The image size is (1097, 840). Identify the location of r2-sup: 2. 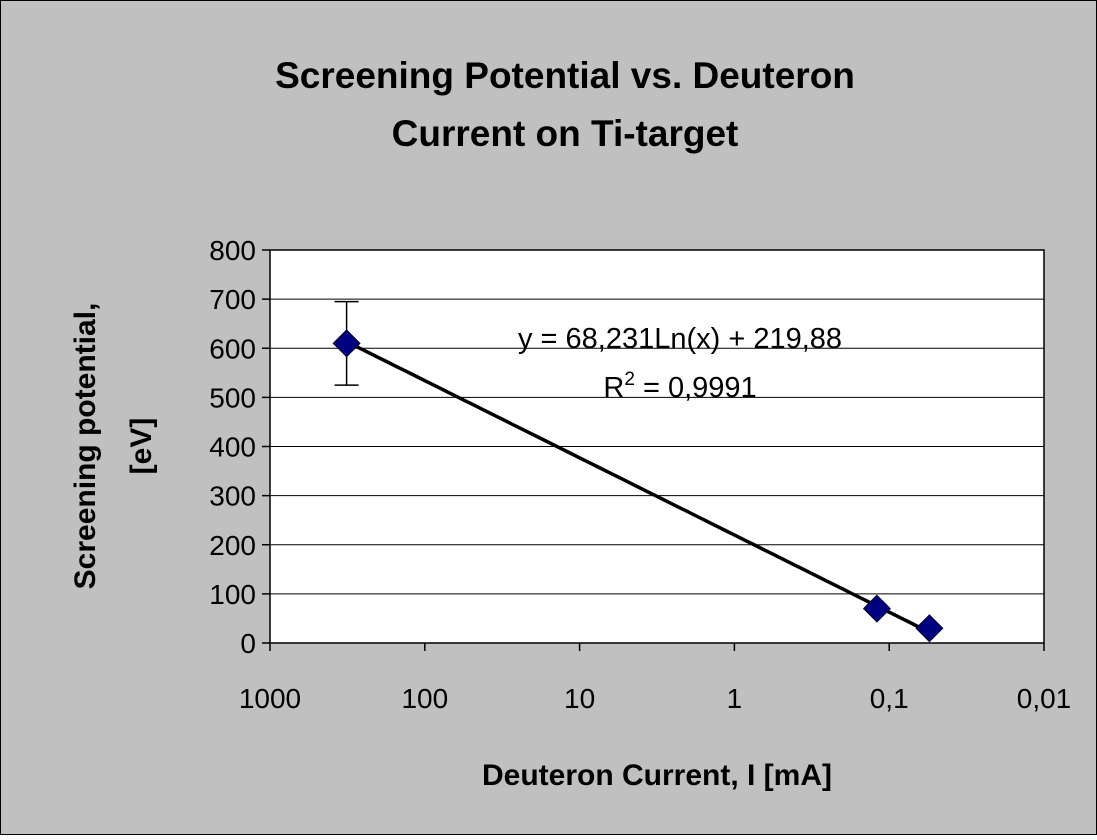
(629, 379).